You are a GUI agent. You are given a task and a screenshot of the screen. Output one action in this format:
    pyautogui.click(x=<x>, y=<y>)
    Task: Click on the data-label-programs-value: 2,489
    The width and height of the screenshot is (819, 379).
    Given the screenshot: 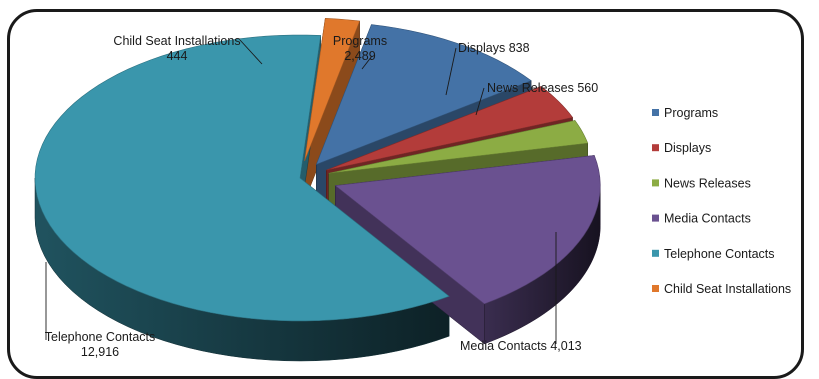 What is the action you would take?
    pyautogui.click(x=359, y=56)
    